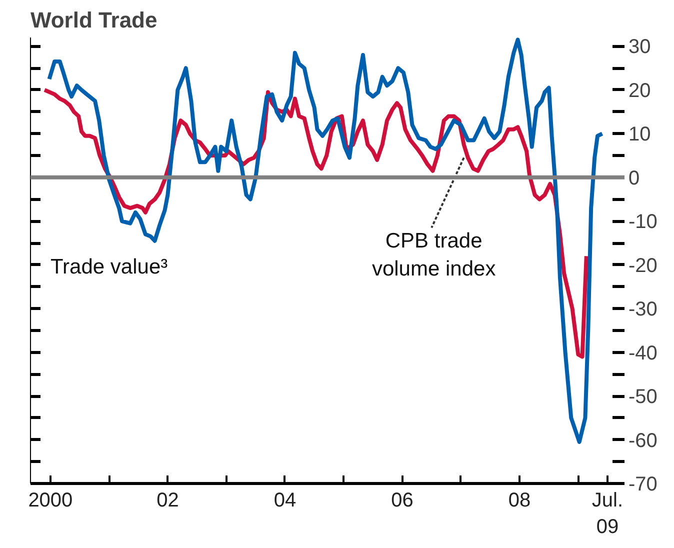  I want to click on y-tick-label: 0, so click(634, 178).